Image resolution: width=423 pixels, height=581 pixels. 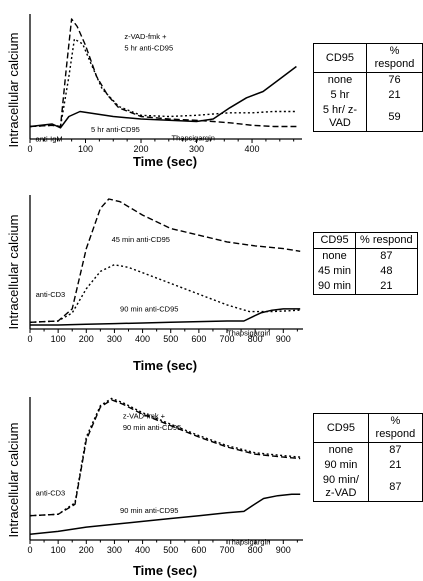 I want to click on chart-3-ylabel: Intracellular calcium, so click(x=13, y=480).